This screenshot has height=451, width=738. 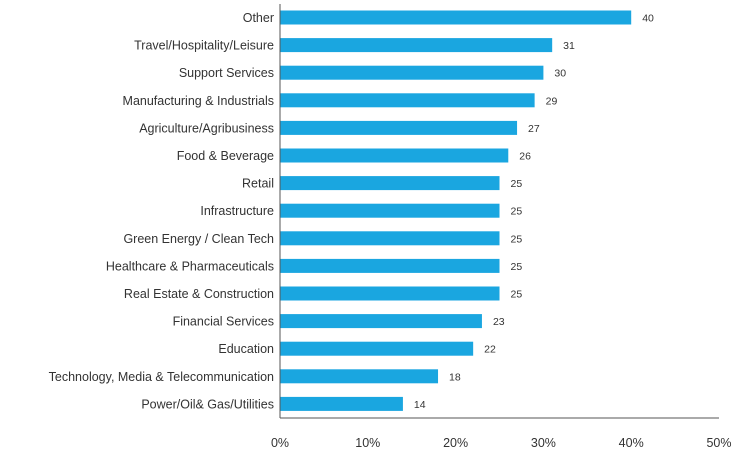 What do you see at coordinates (225, 156) in the screenshot?
I see `category-label: Food & Beverage` at bounding box center [225, 156].